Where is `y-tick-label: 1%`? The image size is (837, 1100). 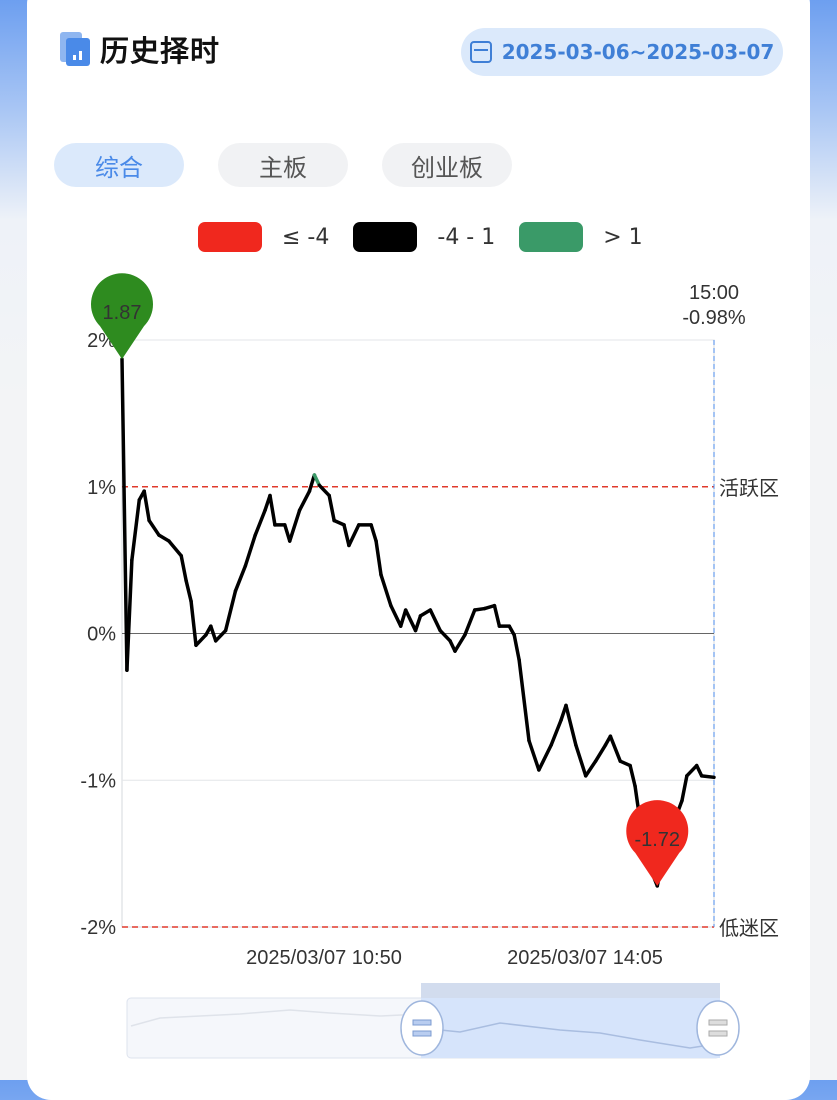 y-tick-label: 1% is located at coordinates (101, 488).